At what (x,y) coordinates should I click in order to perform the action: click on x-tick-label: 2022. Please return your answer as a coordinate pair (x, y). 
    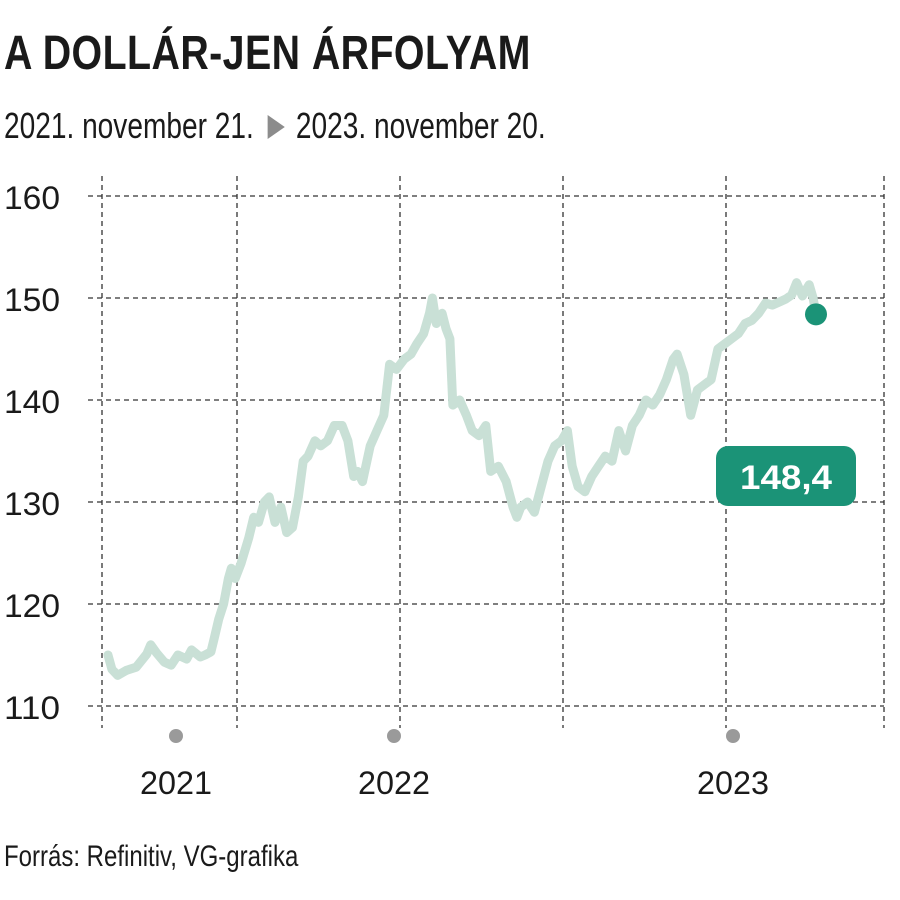
    Looking at the image, I should click on (394, 783).